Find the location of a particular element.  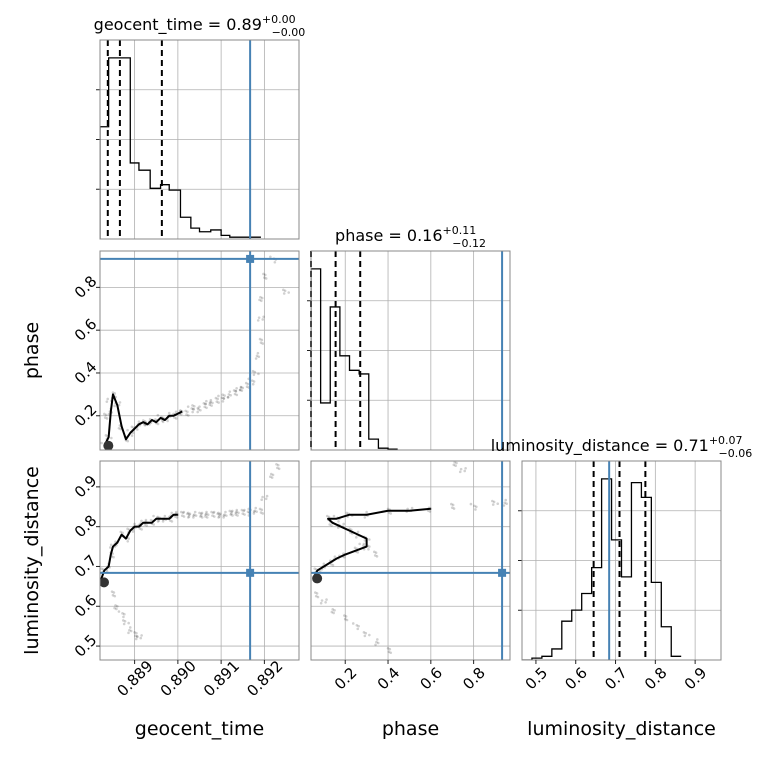

density-peak is located at coordinates (104, 582).